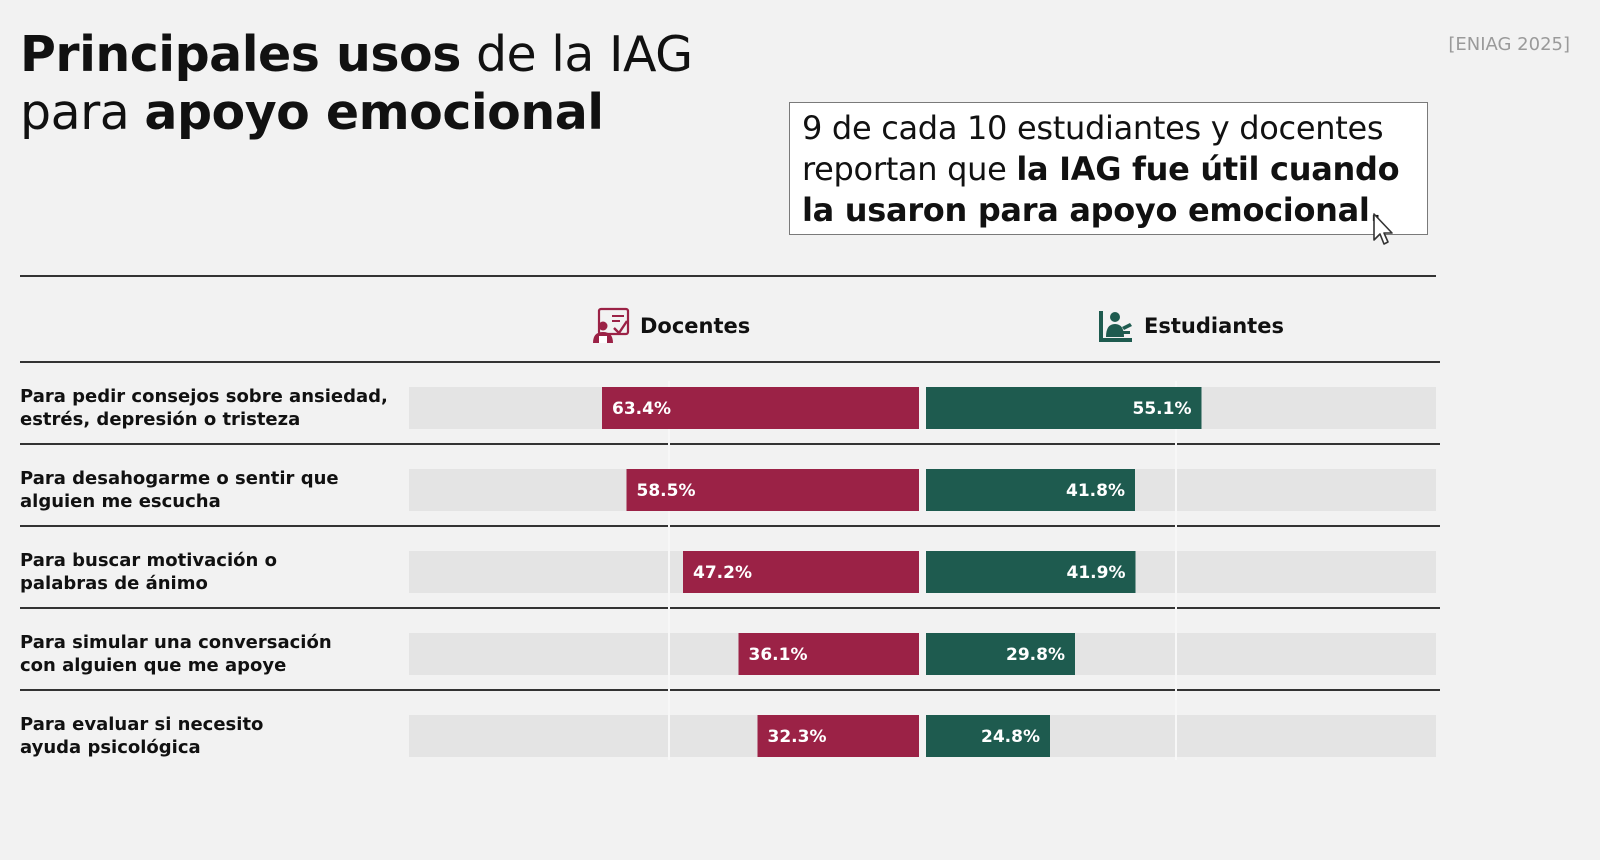 This screenshot has width=1600, height=860. I want to click on student-icon, so click(1115, 326).